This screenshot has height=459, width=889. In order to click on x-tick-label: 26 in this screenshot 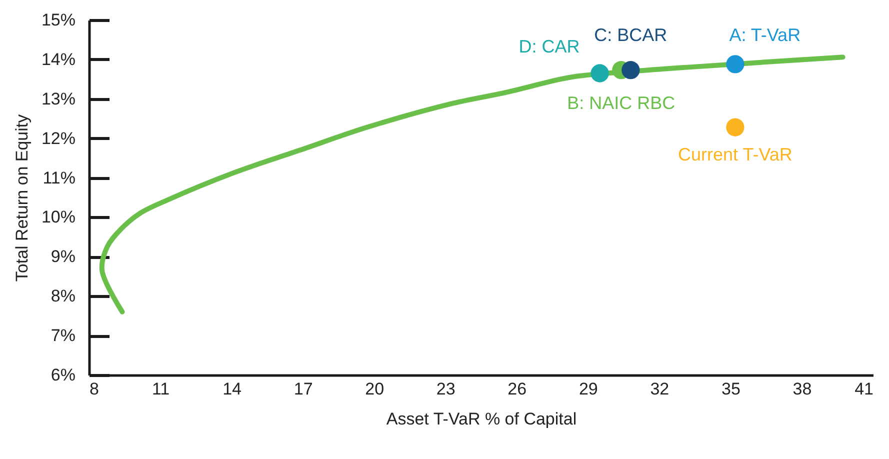, I will do `click(517, 389)`.